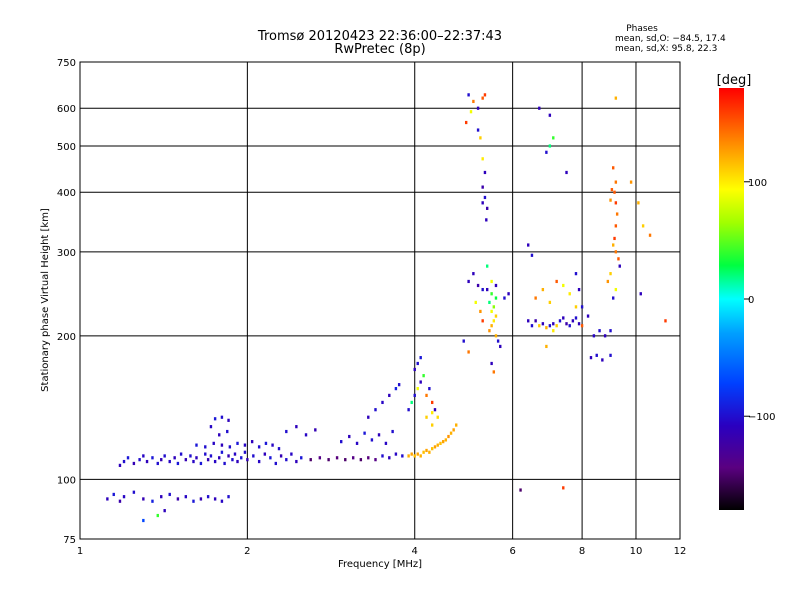  What do you see at coordinates (415, 551) in the screenshot?
I see `x-tick-label: 4` at bounding box center [415, 551].